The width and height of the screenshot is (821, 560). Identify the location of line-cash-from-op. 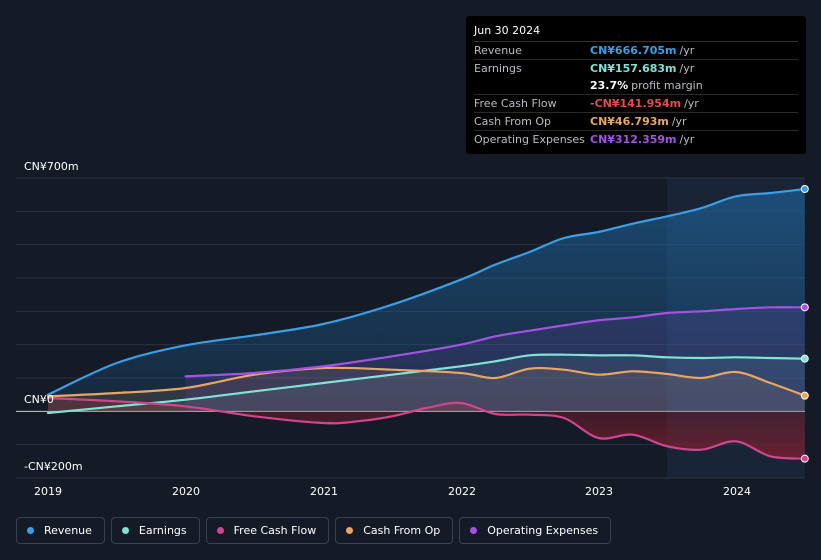
(426, 382).